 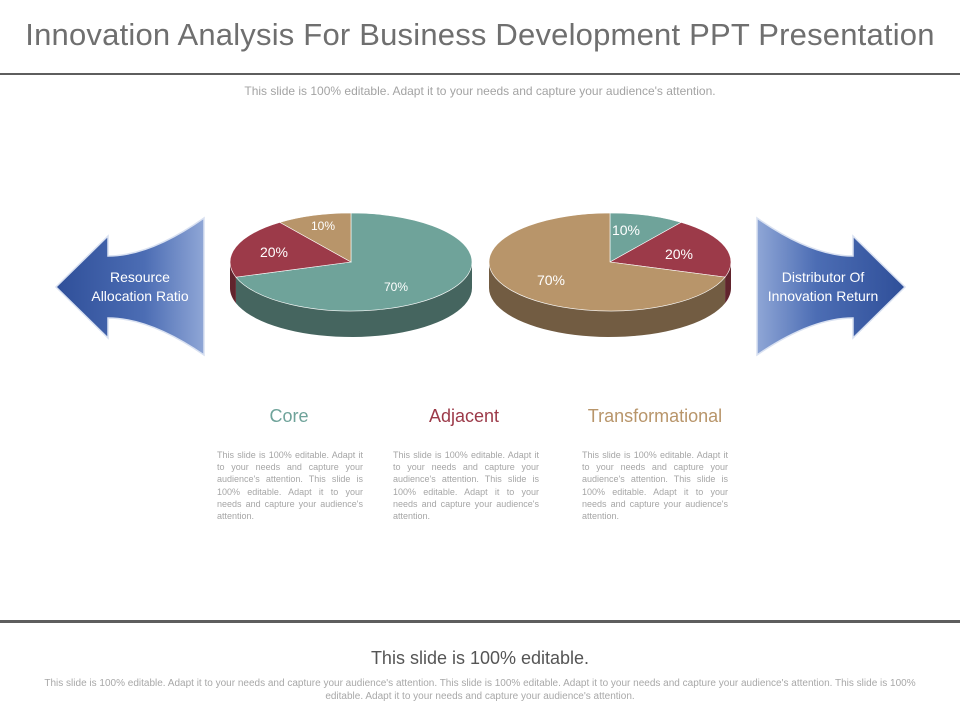 I want to click on right-arrow-shape, so click(x=831, y=286).